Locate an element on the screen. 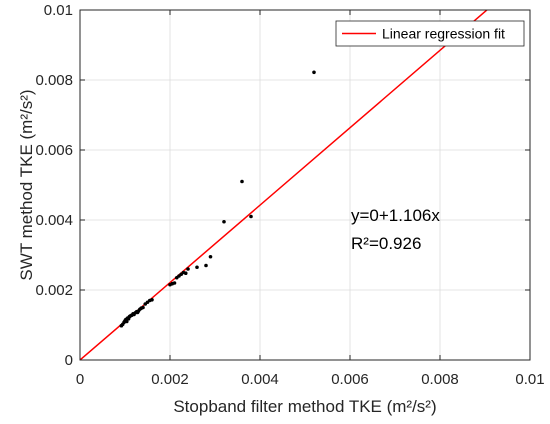 This screenshot has height=424, width=550. y-tick-label: 0.01 is located at coordinates (58, 10).